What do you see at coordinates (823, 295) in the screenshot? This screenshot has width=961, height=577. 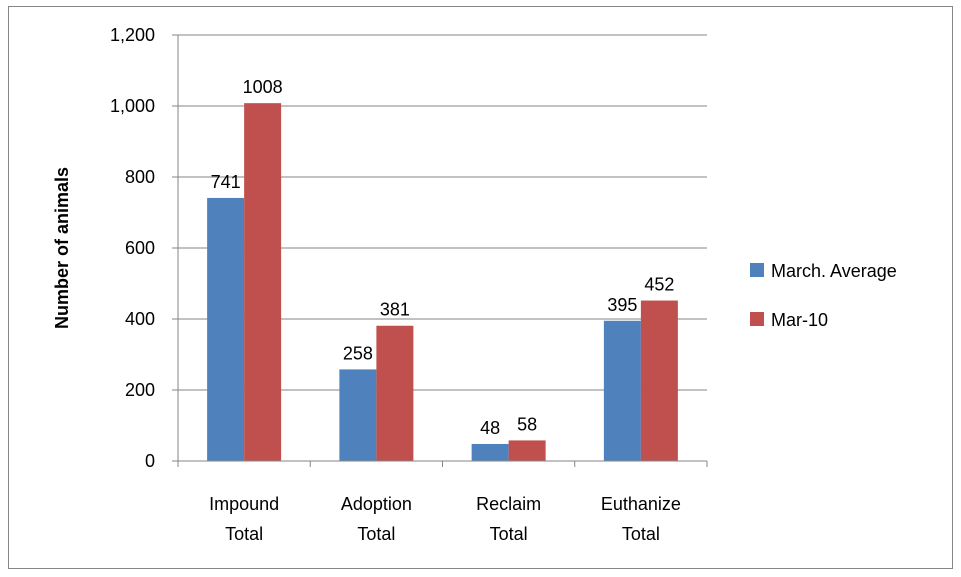 I see `legend: March. Average Mar-10` at bounding box center [823, 295].